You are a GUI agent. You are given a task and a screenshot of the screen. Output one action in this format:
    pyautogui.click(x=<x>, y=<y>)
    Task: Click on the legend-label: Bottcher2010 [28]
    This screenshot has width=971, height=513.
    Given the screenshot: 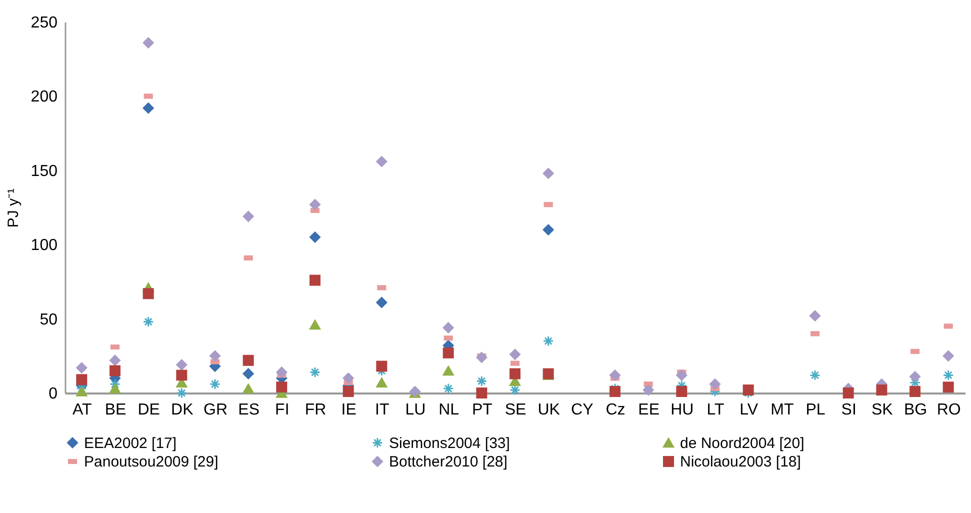 What is the action you would take?
    pyautogui.click(x=448, y=462)
    